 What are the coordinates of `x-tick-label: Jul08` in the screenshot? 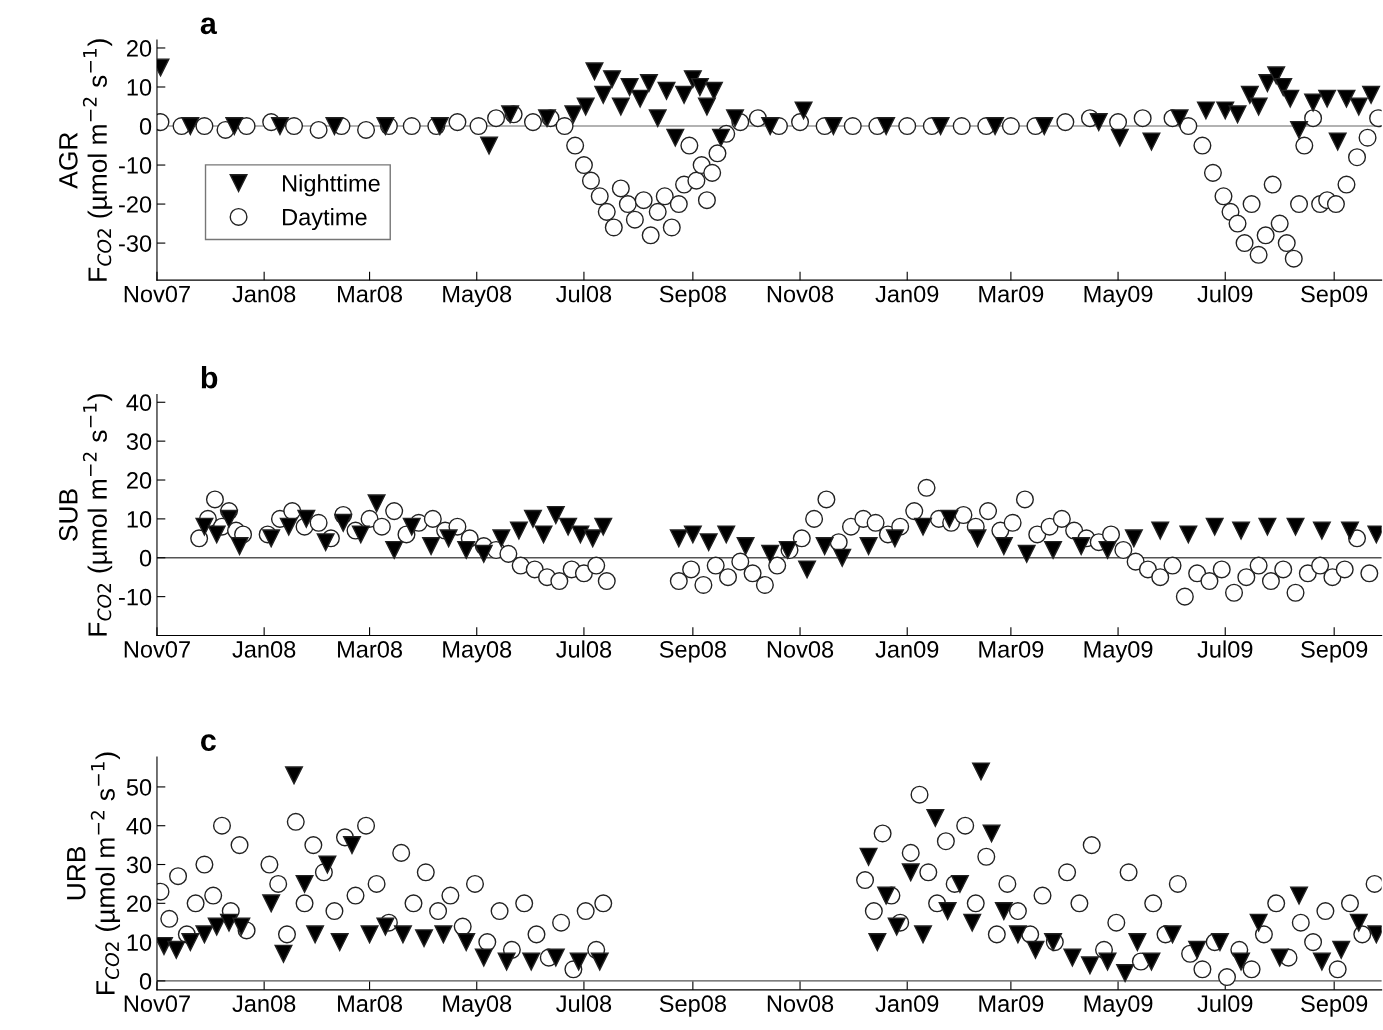 It's located at (584, 1003).